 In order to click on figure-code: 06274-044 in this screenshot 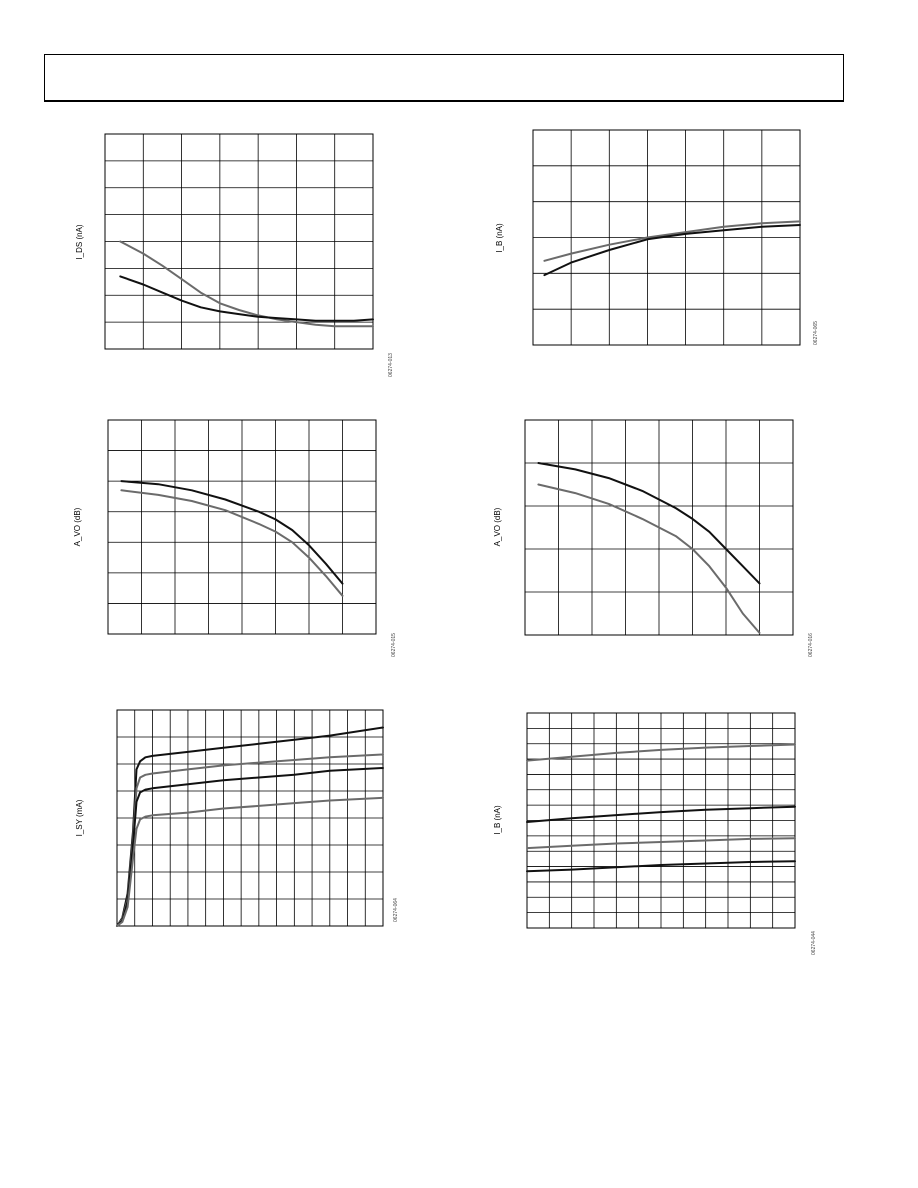, I will do `click(814, 943)`.